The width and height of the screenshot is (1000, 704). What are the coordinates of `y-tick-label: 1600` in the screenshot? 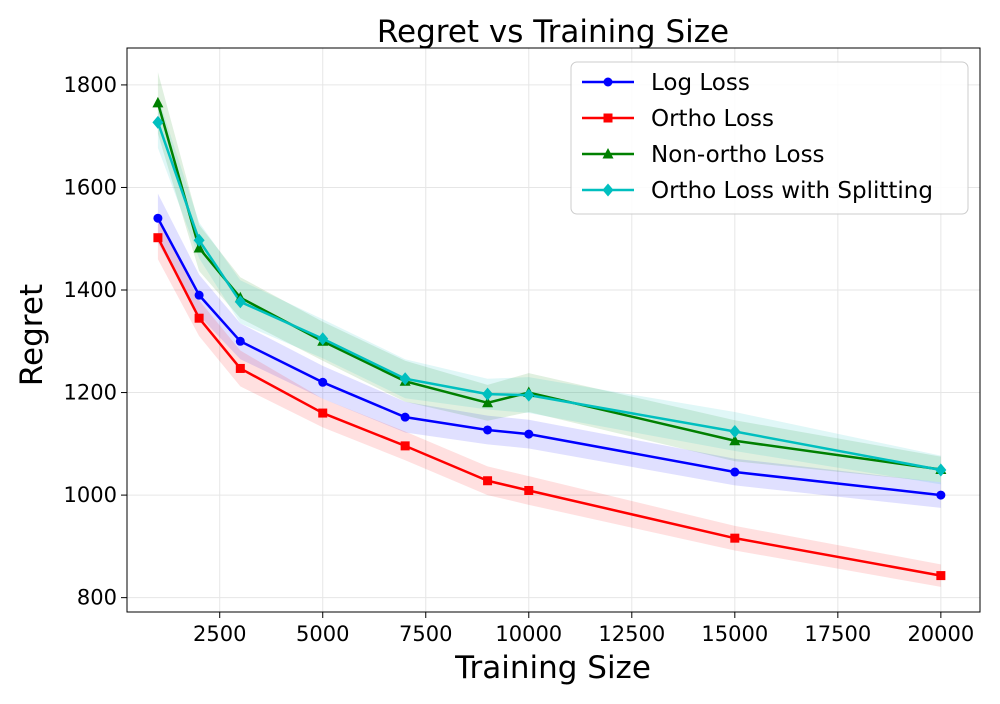 It's located at (90, 187).